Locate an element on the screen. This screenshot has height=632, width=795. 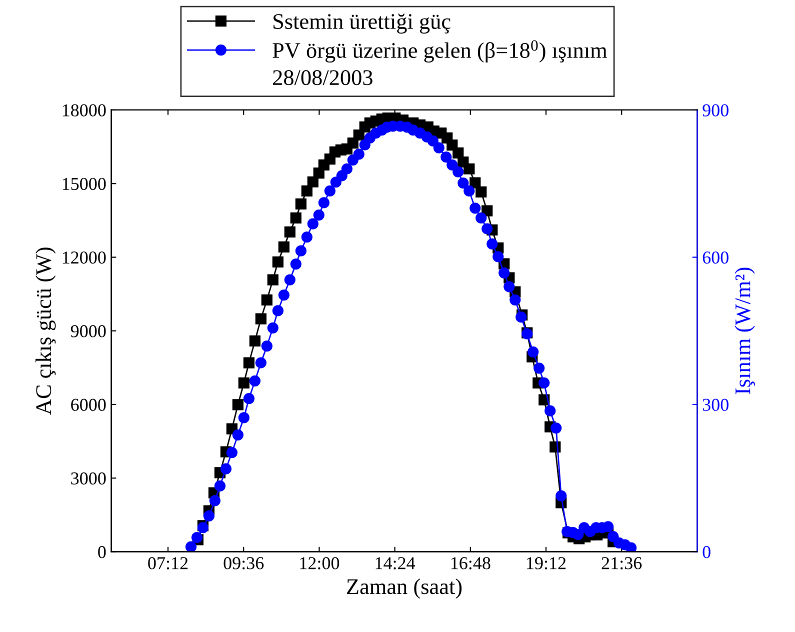
y-axis-title: AC çıkış gücü (W) is located at coordinates (46, 331).